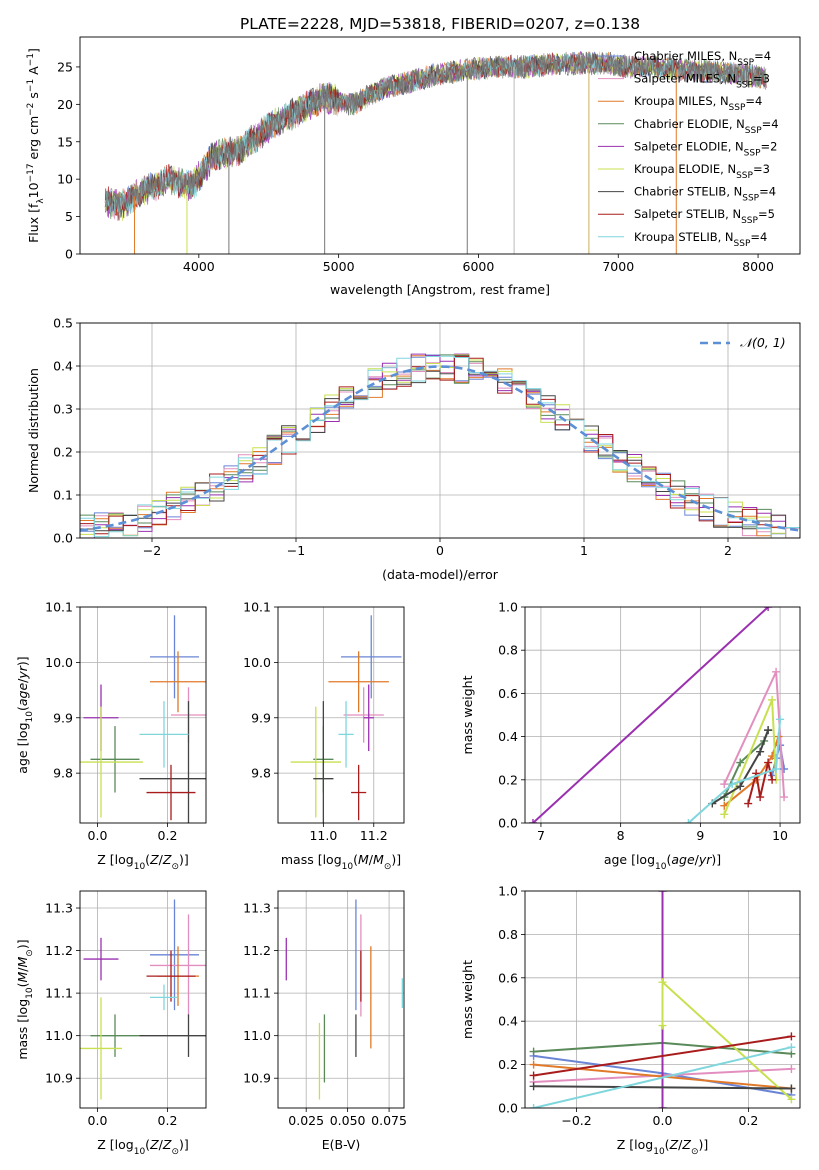  What do you see at coordinates (761, 169) in the screenshot?
I see `text-span: =3` at bounding box center [761, 169].